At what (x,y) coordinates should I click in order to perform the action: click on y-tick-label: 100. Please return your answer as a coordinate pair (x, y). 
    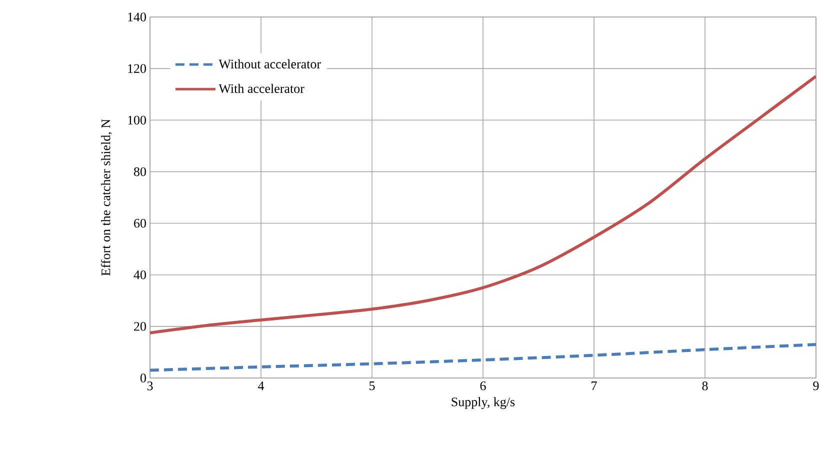
    Looking at the image, I should click on (137, 120).